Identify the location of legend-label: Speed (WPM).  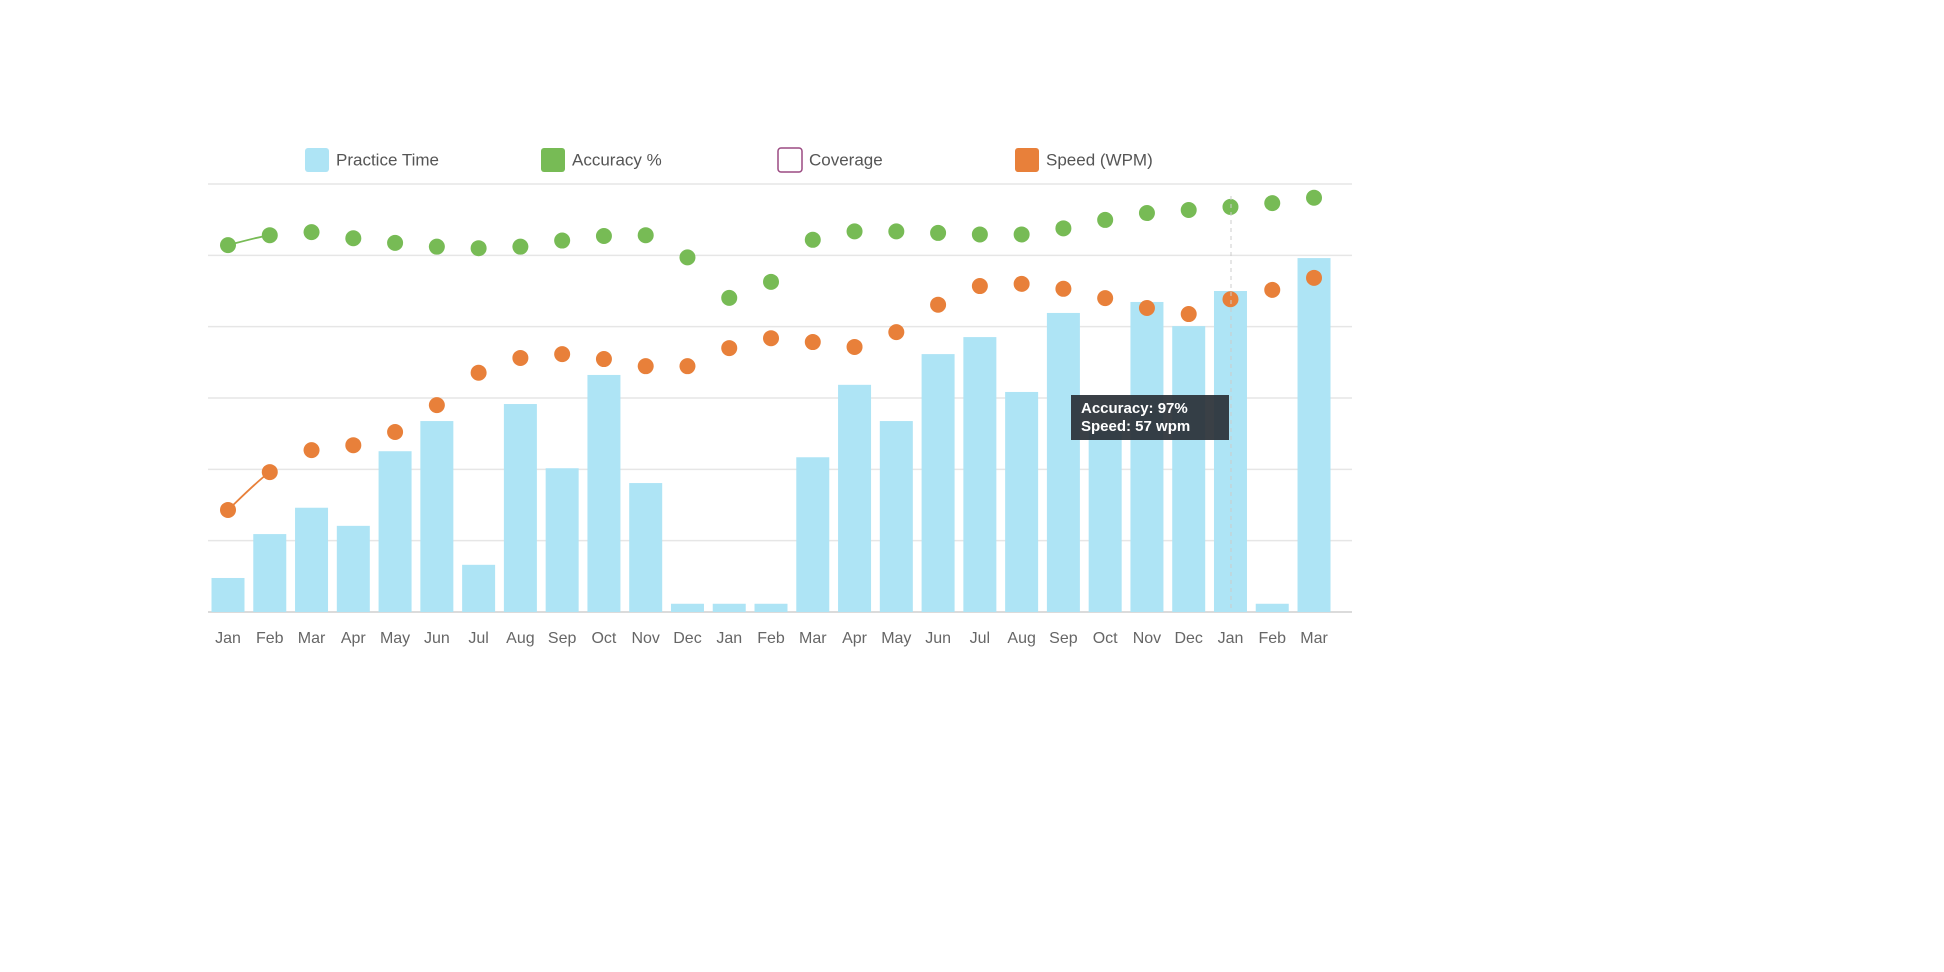
(1099, 159).